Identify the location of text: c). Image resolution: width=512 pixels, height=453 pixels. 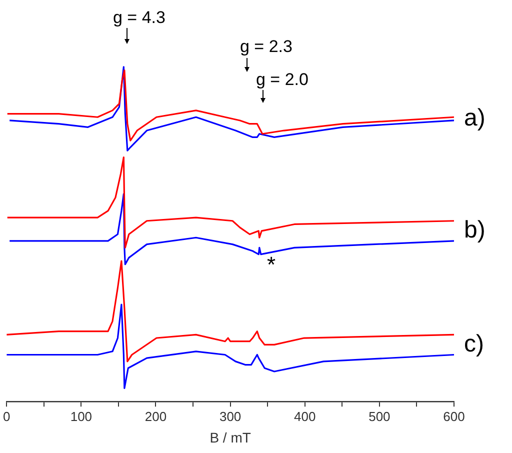
(474, 344).